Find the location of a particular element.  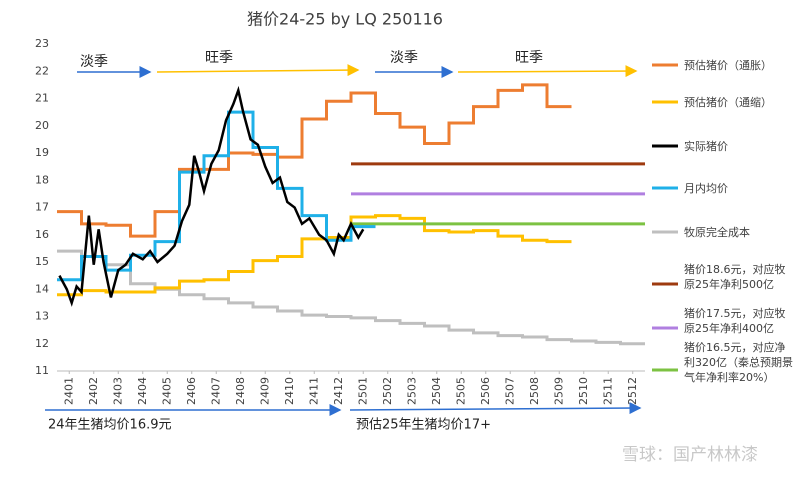

x-tick-label: 2403 is located at coordinates (117, 391).